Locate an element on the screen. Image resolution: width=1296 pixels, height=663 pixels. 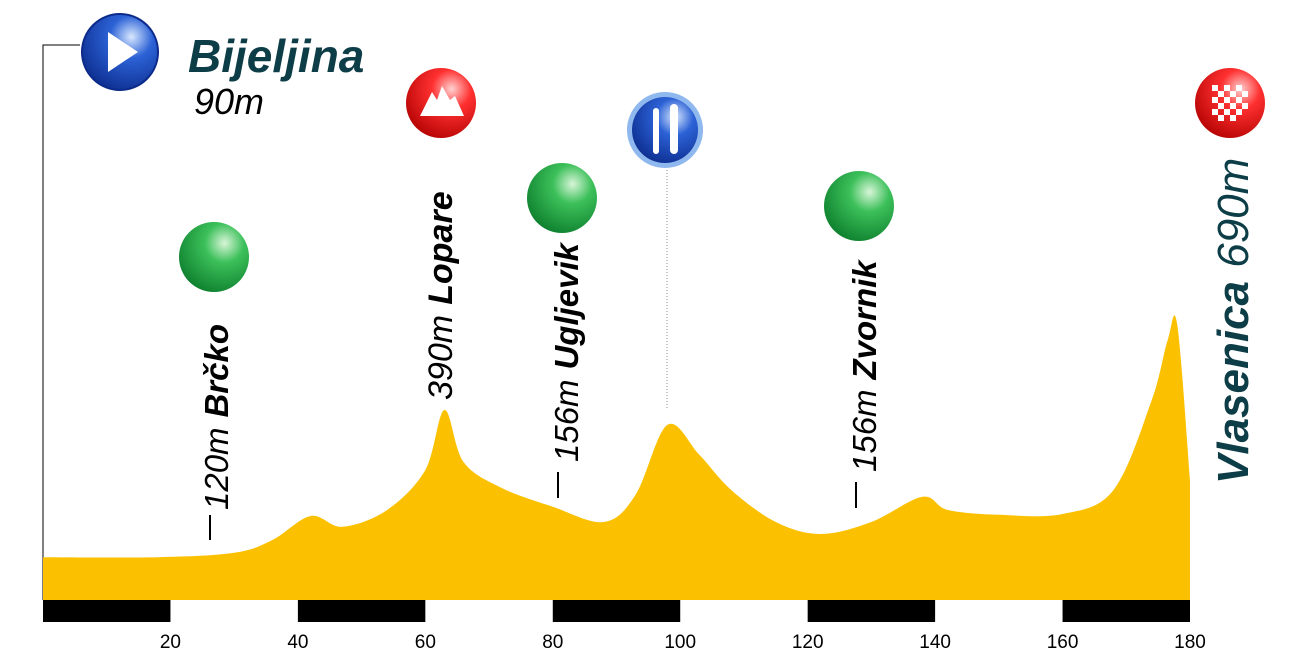
x-tick-label: 160 is located at coordinates (1063, 642).